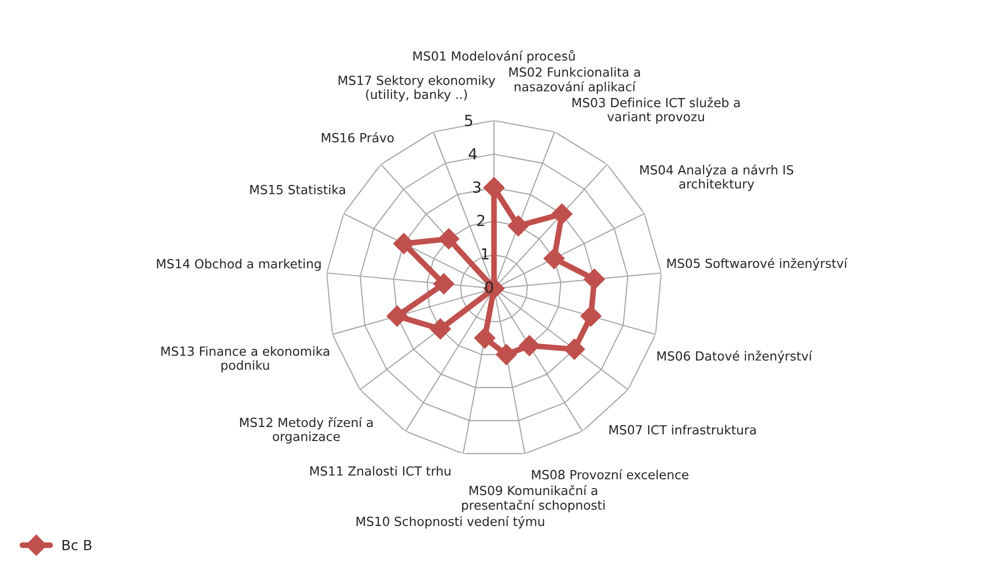 This screenshot has height=577, width=988. Describe the element at coordinates (472, 154) in the screenshot. I see `y-tick-label: 4` at that location.